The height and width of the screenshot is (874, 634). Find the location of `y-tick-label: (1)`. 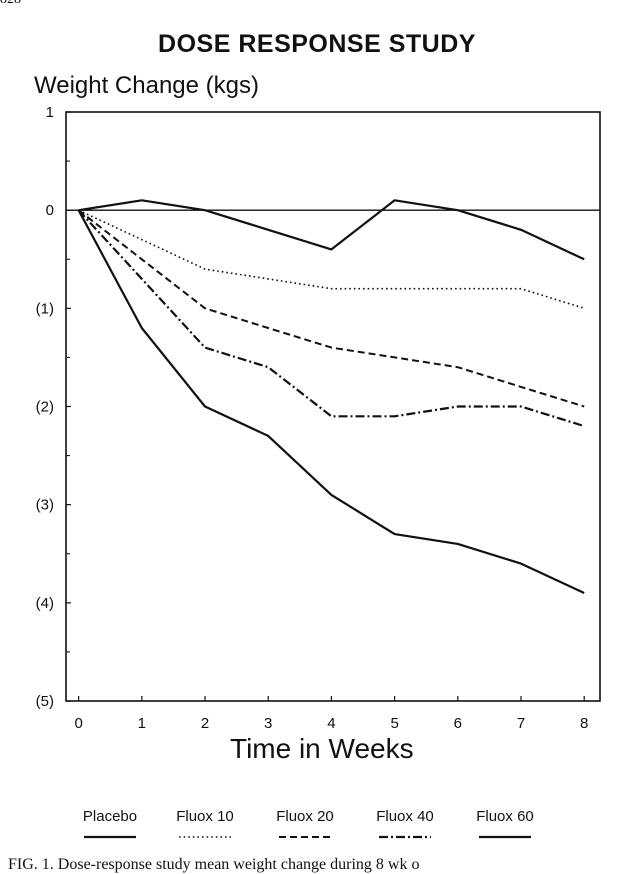

y-tick-label: (1) is located at coordinates (45, 308).